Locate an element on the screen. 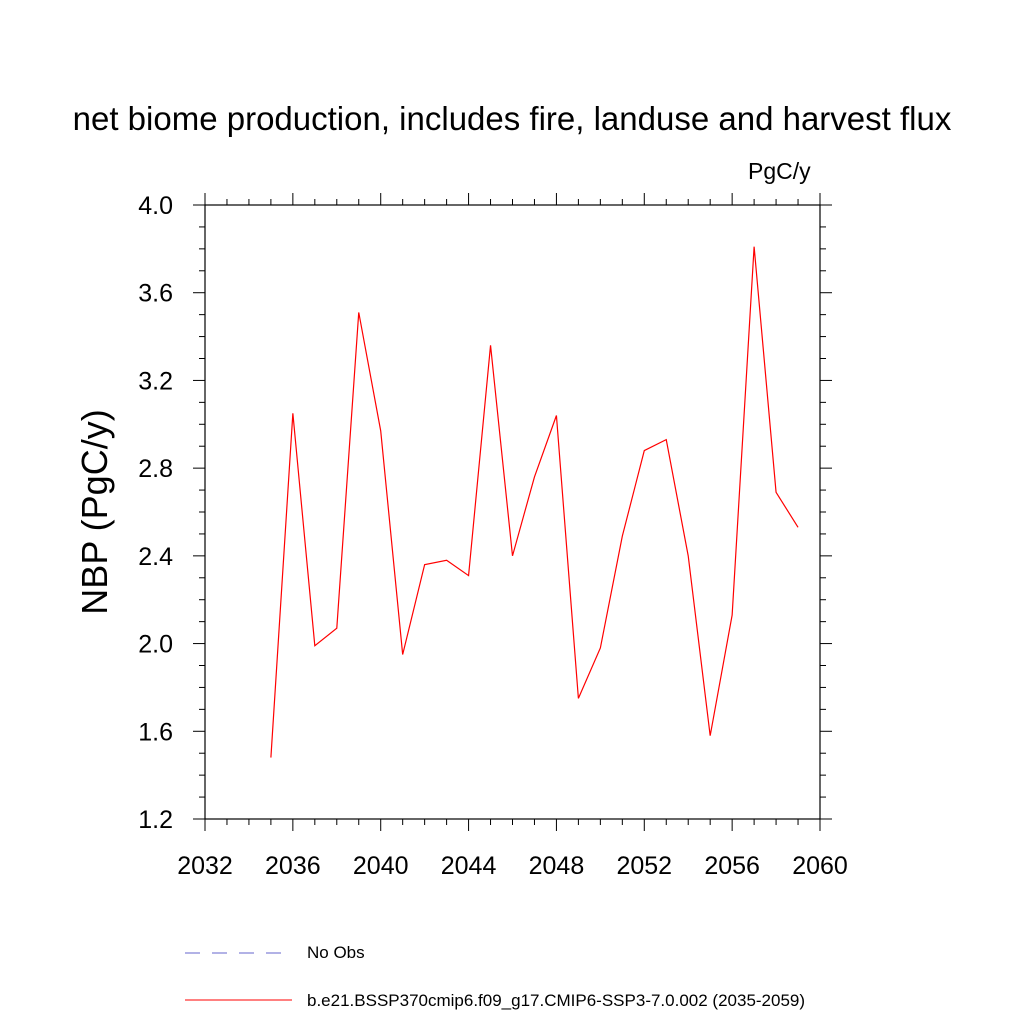  y-tick-label: 1.2 is located at coordinates (155, 820).